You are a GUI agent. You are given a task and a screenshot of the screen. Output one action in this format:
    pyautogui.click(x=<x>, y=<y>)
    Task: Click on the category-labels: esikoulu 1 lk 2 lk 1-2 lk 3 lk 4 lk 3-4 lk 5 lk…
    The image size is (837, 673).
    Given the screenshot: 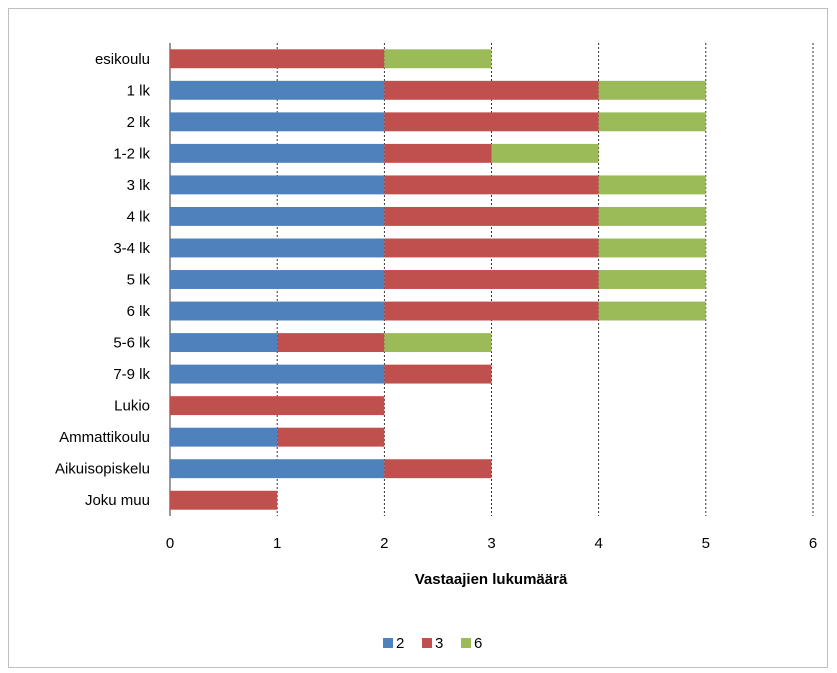 What is the action you would take?
    pyautogui.click(x=103, y=280)
    